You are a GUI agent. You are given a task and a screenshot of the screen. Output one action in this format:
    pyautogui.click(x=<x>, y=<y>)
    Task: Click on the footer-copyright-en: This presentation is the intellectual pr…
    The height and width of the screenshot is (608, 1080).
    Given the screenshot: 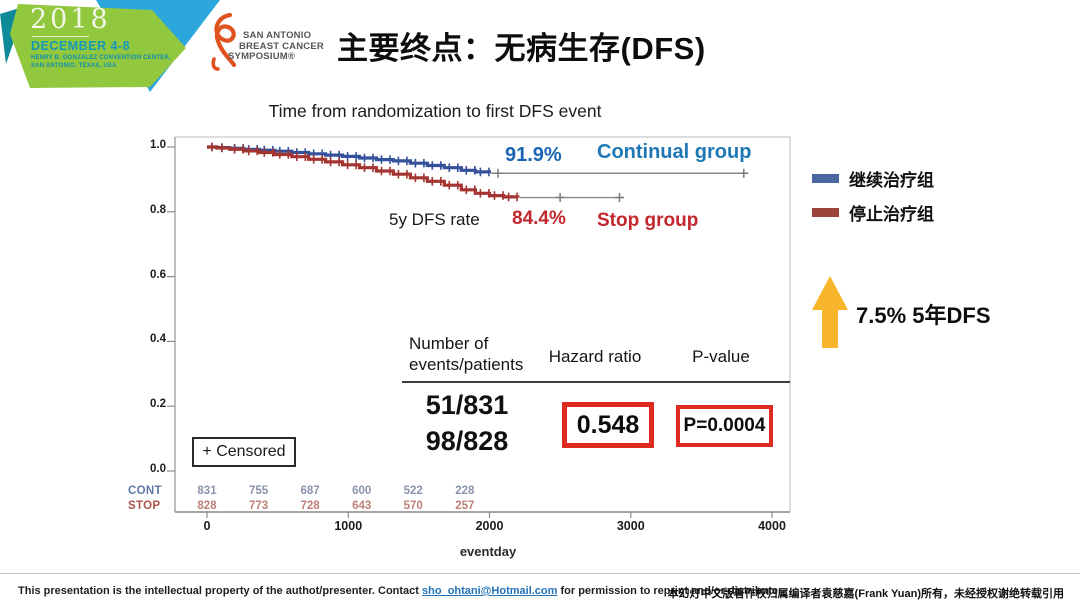 What is the action you would take?
    pyautogui.click(x=399, y=591)
    